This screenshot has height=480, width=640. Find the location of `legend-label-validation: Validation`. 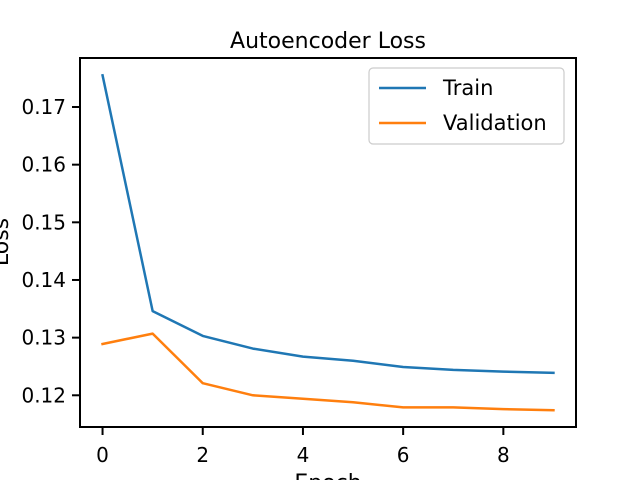

legend-label-validation: Validation is located at coordinates (495, 123).